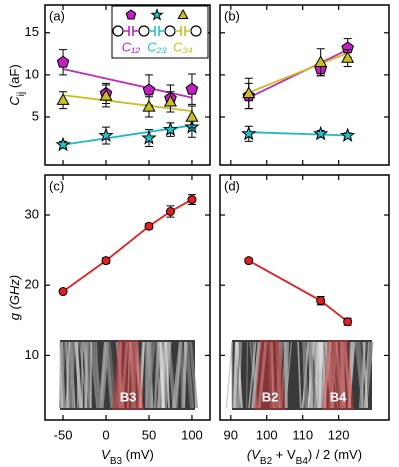 This screenshot has height=467, width=399. What do you see at coordinates (21, 94) in the screenshot?
I see `y-axis-label-part: ij` at bounding box center [21, 94].